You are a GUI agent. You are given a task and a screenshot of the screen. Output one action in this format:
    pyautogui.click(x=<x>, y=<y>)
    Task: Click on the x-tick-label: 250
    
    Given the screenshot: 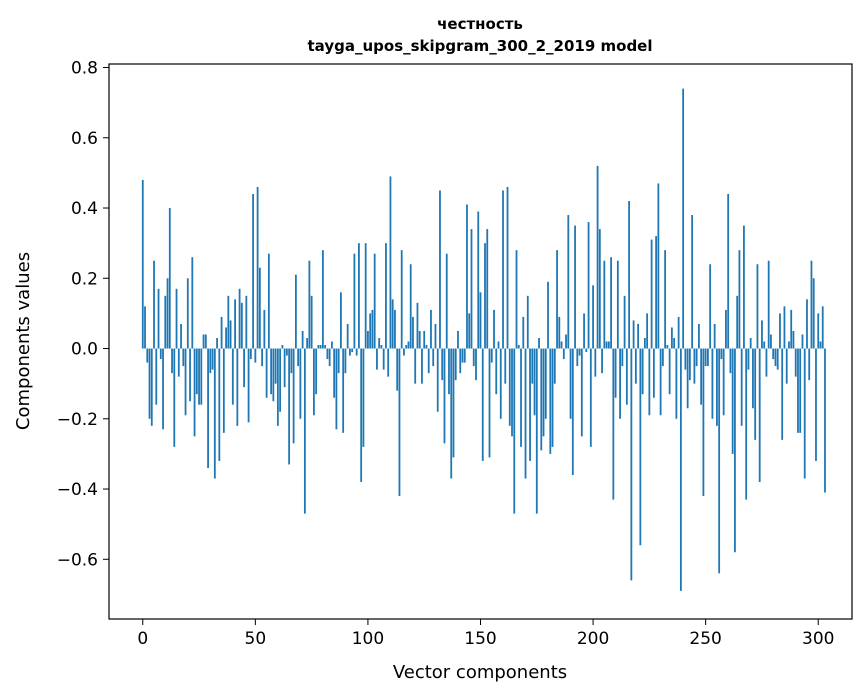 What is the action you would take?
    pyautogui.click(x=705, y=639)
    